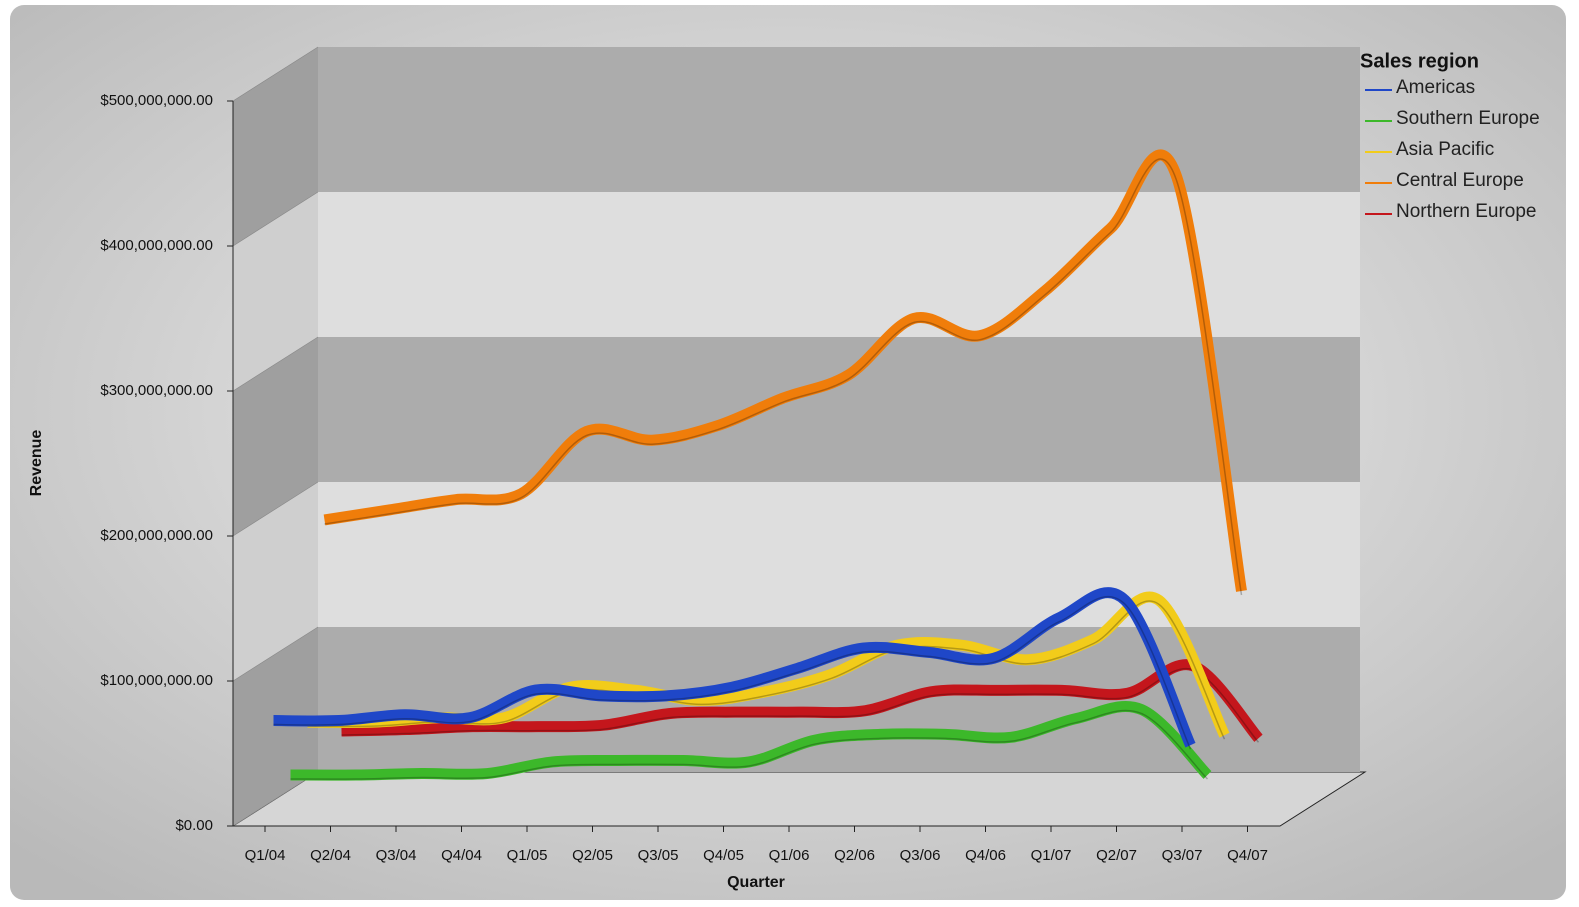 The width and height of the screenshot is (1579, 907). What do you see at coordinates (156, 535) in the screenshot?
I see `y-tick-label: $200,000,000.00` at bounding box center [156, 535].